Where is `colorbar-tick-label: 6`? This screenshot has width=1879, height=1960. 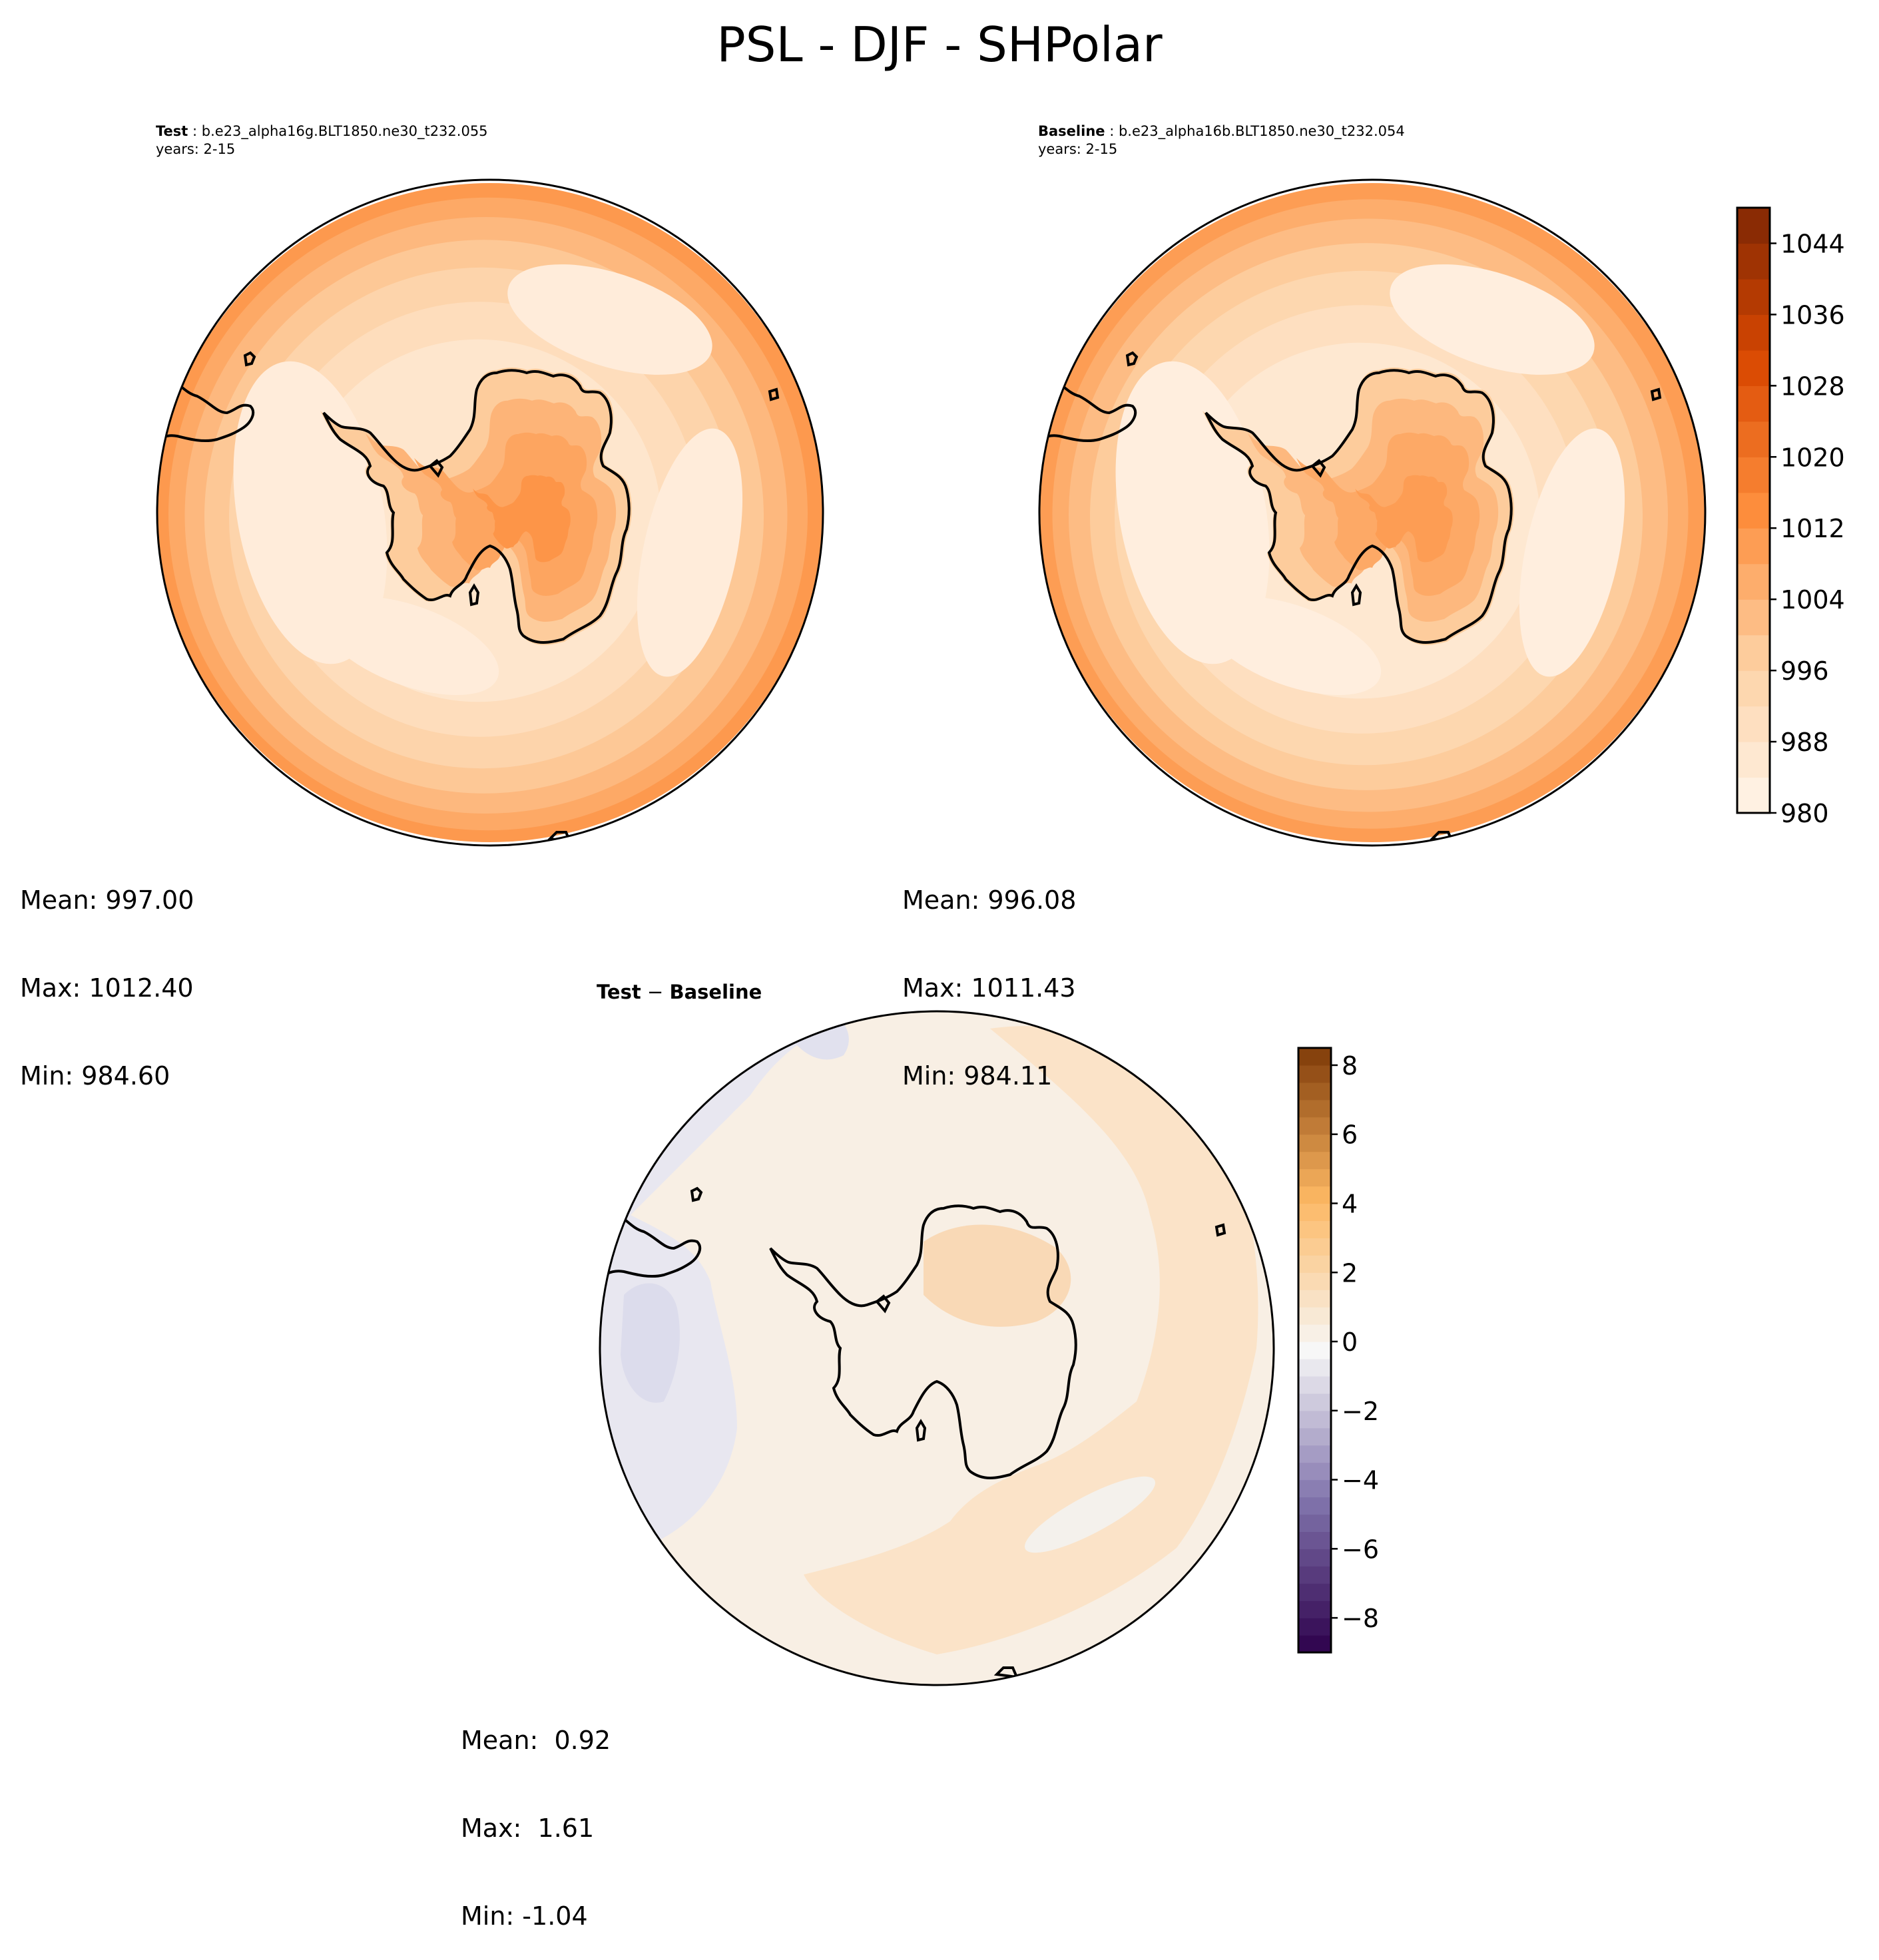
colorbar-tick-label: 6 is located at coordinates (1350, 1135).